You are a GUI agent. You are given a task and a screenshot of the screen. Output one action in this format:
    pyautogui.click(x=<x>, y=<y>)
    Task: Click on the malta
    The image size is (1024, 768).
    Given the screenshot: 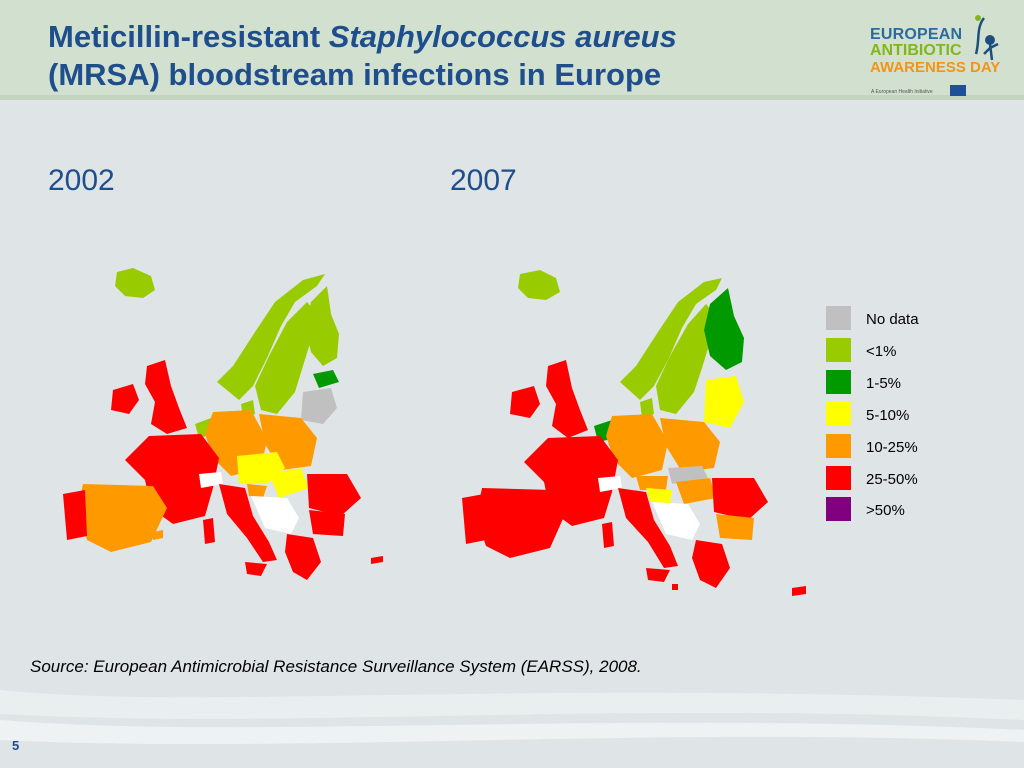 What is the action you would take?
    pyautogui.click(x=675, y=587)
    